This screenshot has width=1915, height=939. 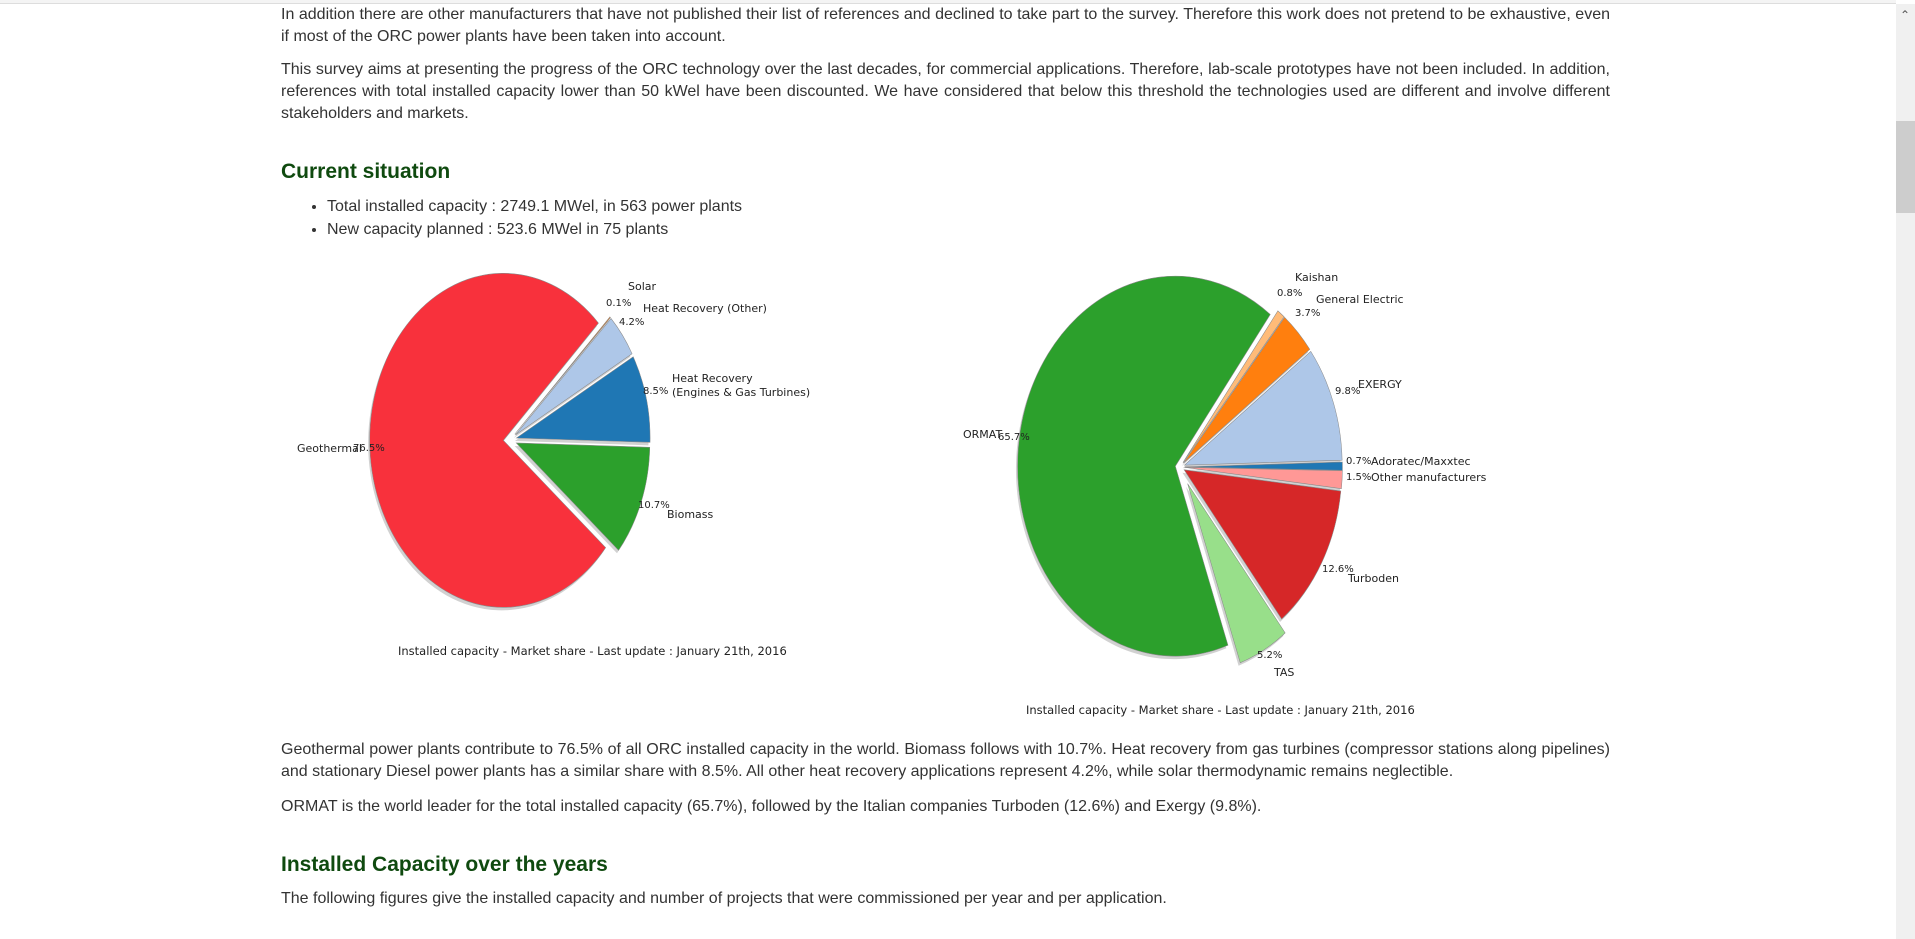 I want to click on pct-label-exergy: 9.8%, so click(x=1348, y=391).